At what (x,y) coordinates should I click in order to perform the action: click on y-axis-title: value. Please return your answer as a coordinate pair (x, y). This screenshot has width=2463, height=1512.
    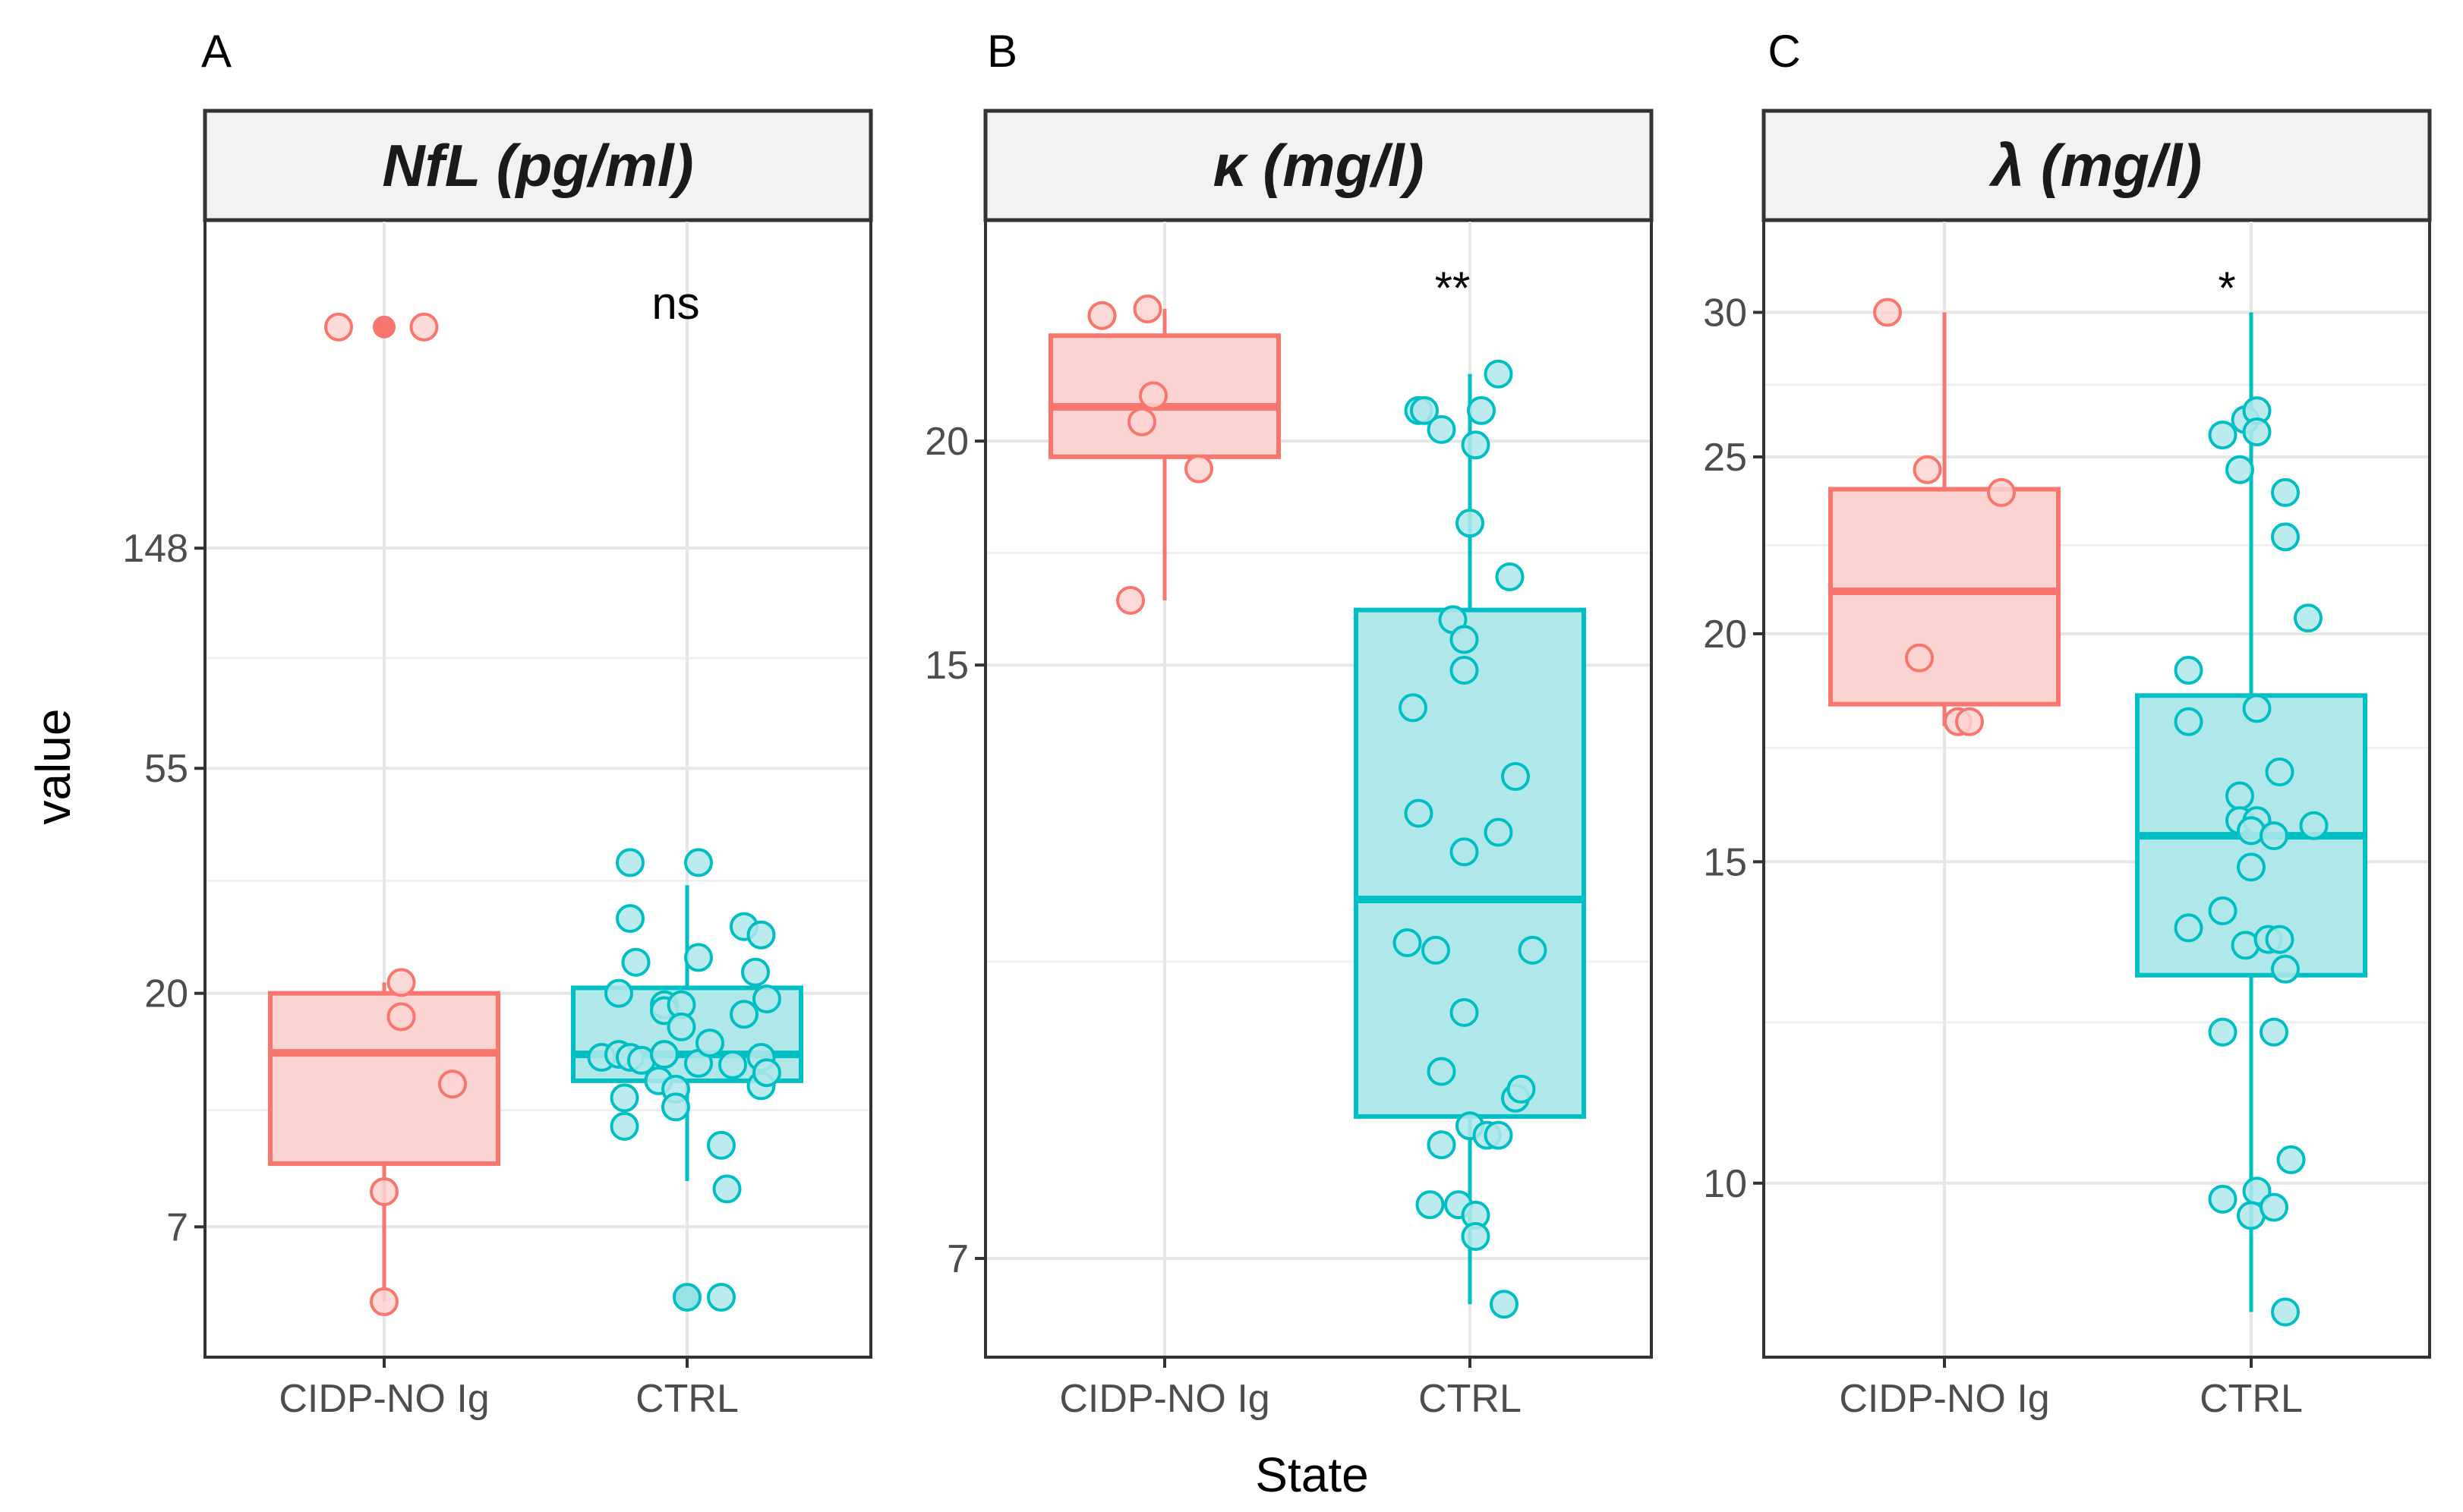
    Looking at the image, I should click on (53, 767).